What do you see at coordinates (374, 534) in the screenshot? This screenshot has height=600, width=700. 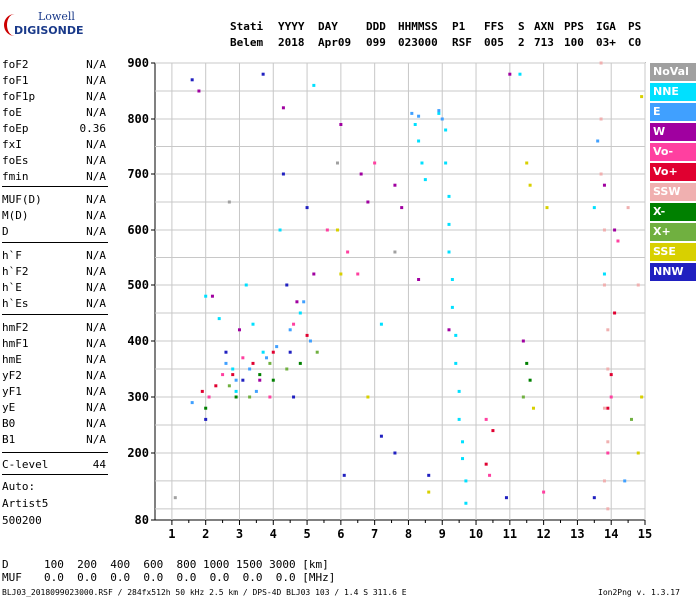 I see `x-tick-label: 7` at bounding box center [374, 534].